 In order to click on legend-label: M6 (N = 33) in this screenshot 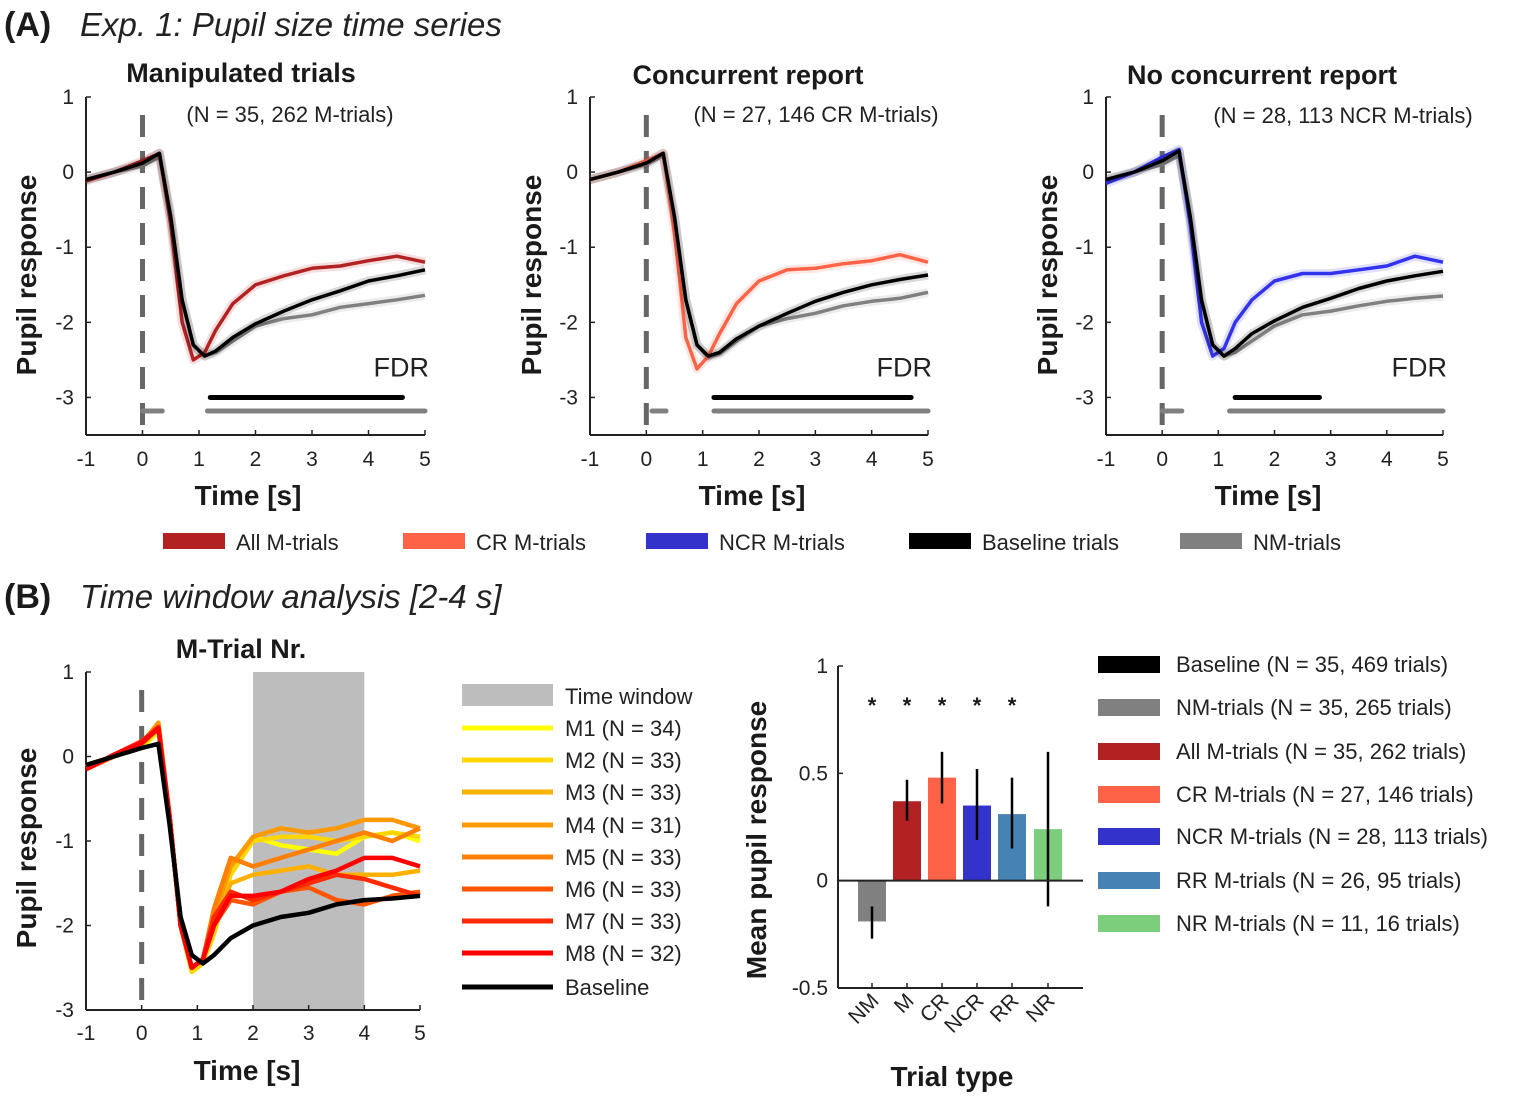, I will do `click(623, 889)`.